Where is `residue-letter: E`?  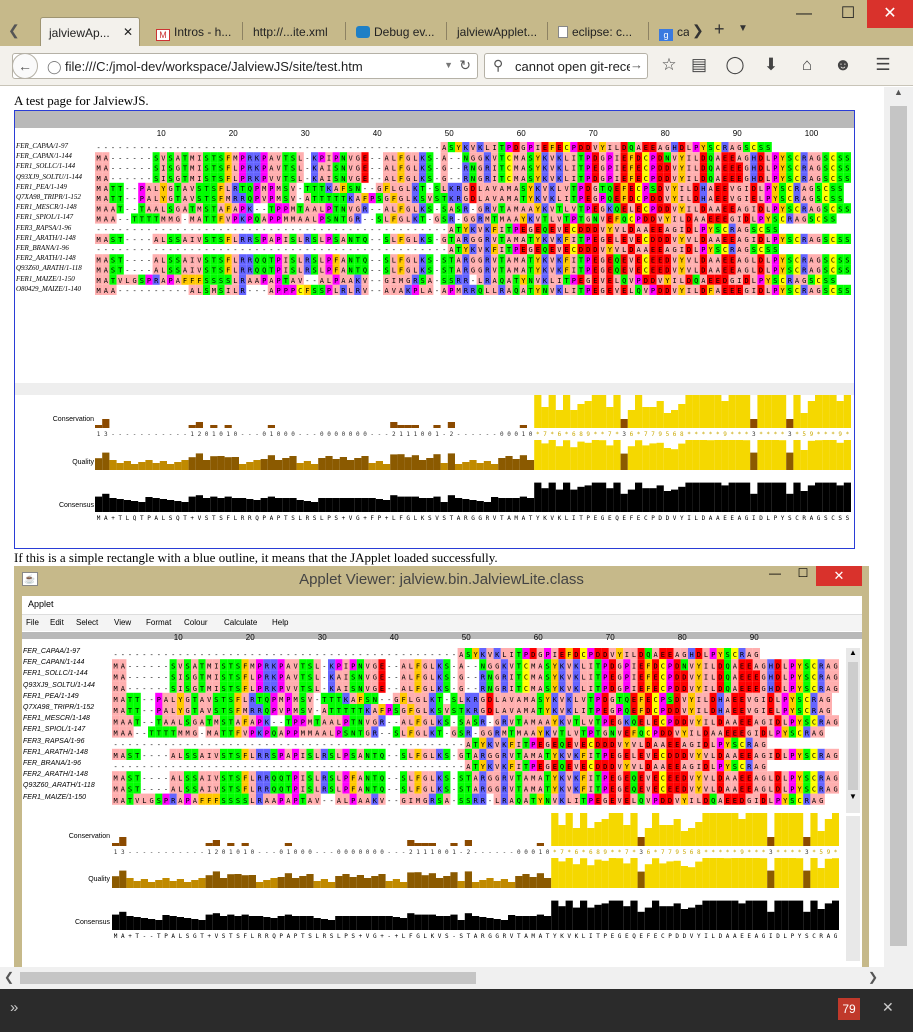 residue-letter: E is located at coordinates (638, 271).